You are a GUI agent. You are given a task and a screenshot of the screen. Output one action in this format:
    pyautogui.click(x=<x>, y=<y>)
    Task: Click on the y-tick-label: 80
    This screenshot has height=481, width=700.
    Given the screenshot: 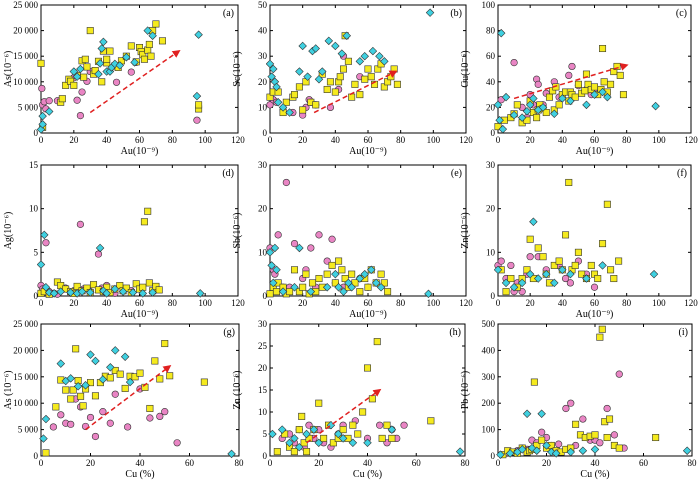 What is the action you would take?
    pyautogui.click(x=491, y=31)
    